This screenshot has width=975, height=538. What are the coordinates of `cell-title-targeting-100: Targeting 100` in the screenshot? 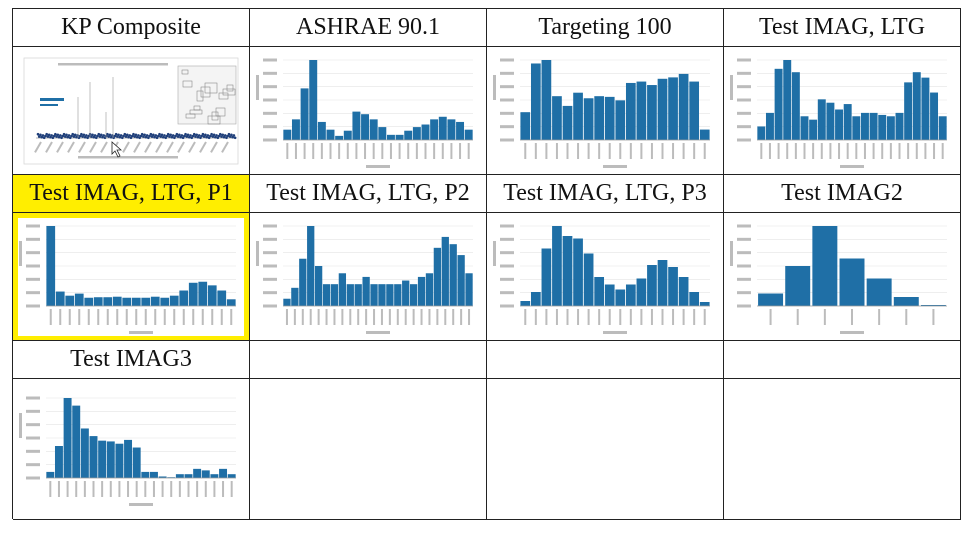 It's located at (605, 28).